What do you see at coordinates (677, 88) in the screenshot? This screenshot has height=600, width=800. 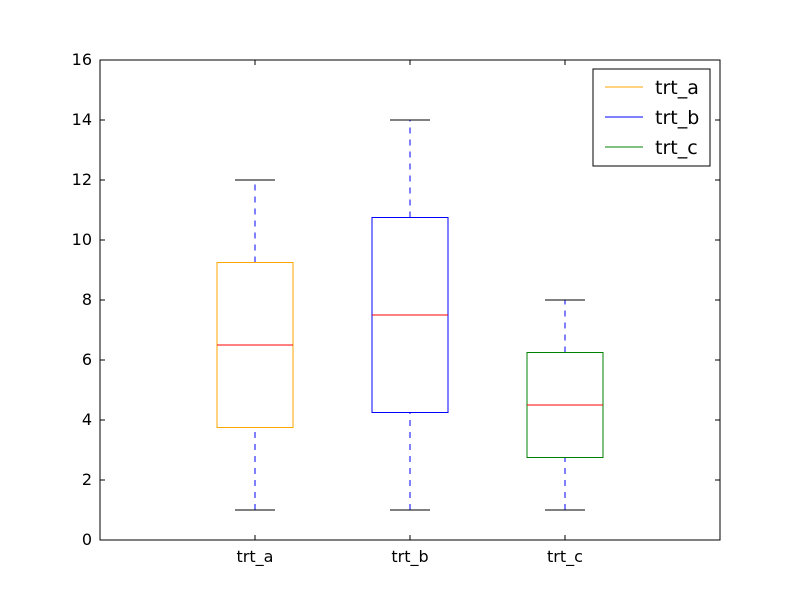 I see `legend-label: trt_a` at bounding box center [677, 88].